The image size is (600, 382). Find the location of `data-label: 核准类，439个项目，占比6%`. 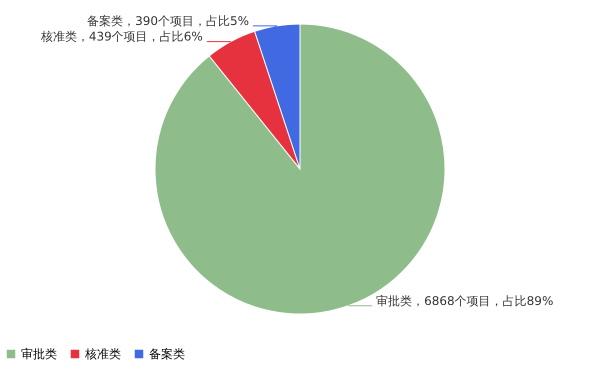

data-label: 核准类，439个项目，占比6% is located at coordinates (121, 37).